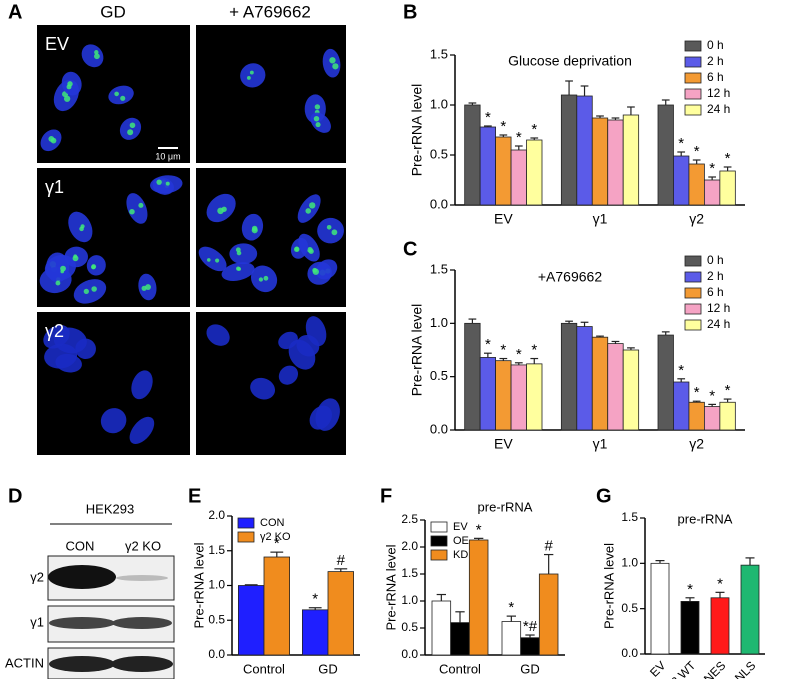 The width and height of the screenshot is (800, 679). What do you see at coordinates (548, 546) in the screenshot?
I see `significance-mark: #` at bounding box center [548, 546].